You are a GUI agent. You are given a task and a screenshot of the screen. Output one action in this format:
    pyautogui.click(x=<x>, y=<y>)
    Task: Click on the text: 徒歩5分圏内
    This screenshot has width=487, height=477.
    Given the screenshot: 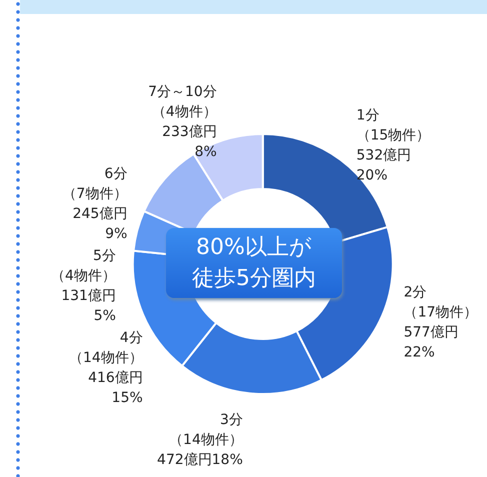 What is the action you would take?
    pyautogui.click(x=254, y=278)
    